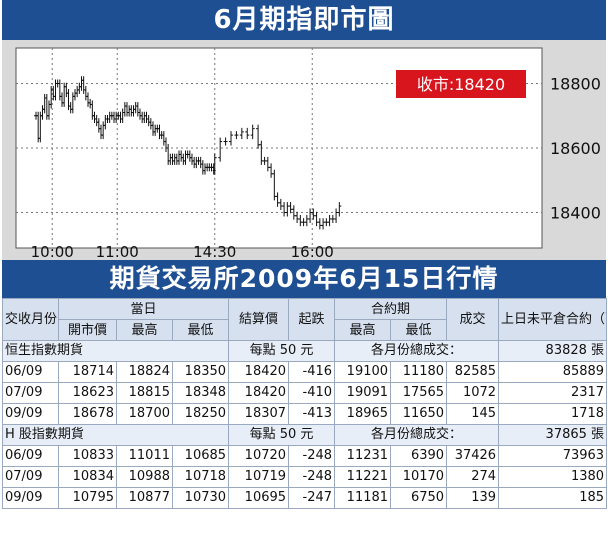  Describe the element at coordinates (304, 20) in the screenshot. I see `page-title: 6月期指即市圖` at that location.